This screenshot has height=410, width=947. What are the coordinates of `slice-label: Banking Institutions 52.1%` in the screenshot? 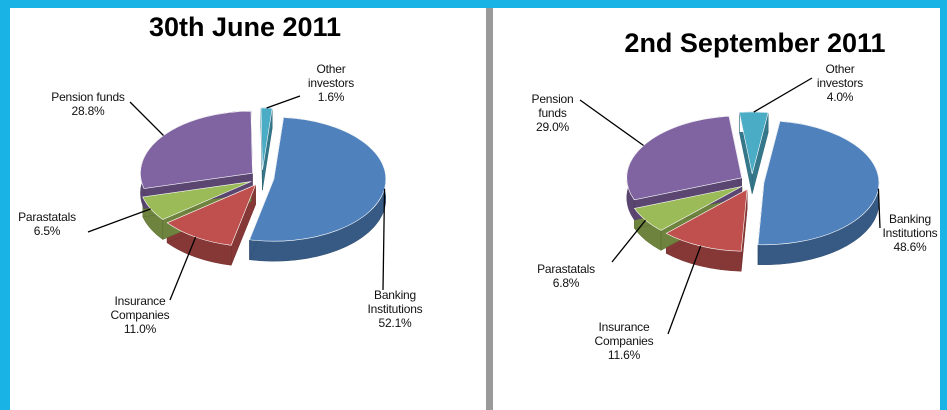 It's located at (395, 309).